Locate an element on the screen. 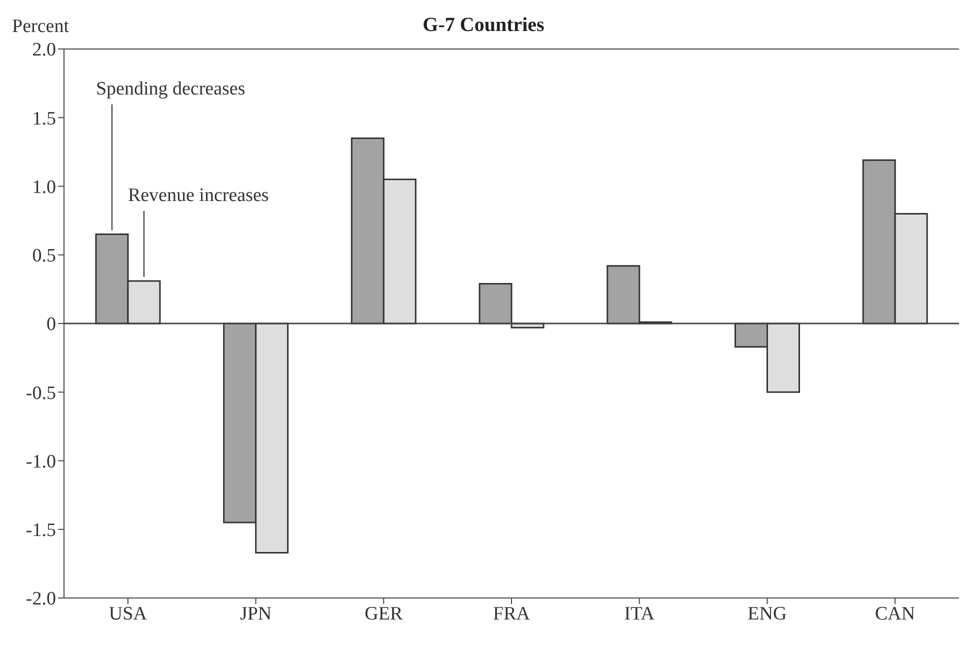 The image size is (967, 646). chart-title: G-7 Countries is located at coordinates (483, 25).